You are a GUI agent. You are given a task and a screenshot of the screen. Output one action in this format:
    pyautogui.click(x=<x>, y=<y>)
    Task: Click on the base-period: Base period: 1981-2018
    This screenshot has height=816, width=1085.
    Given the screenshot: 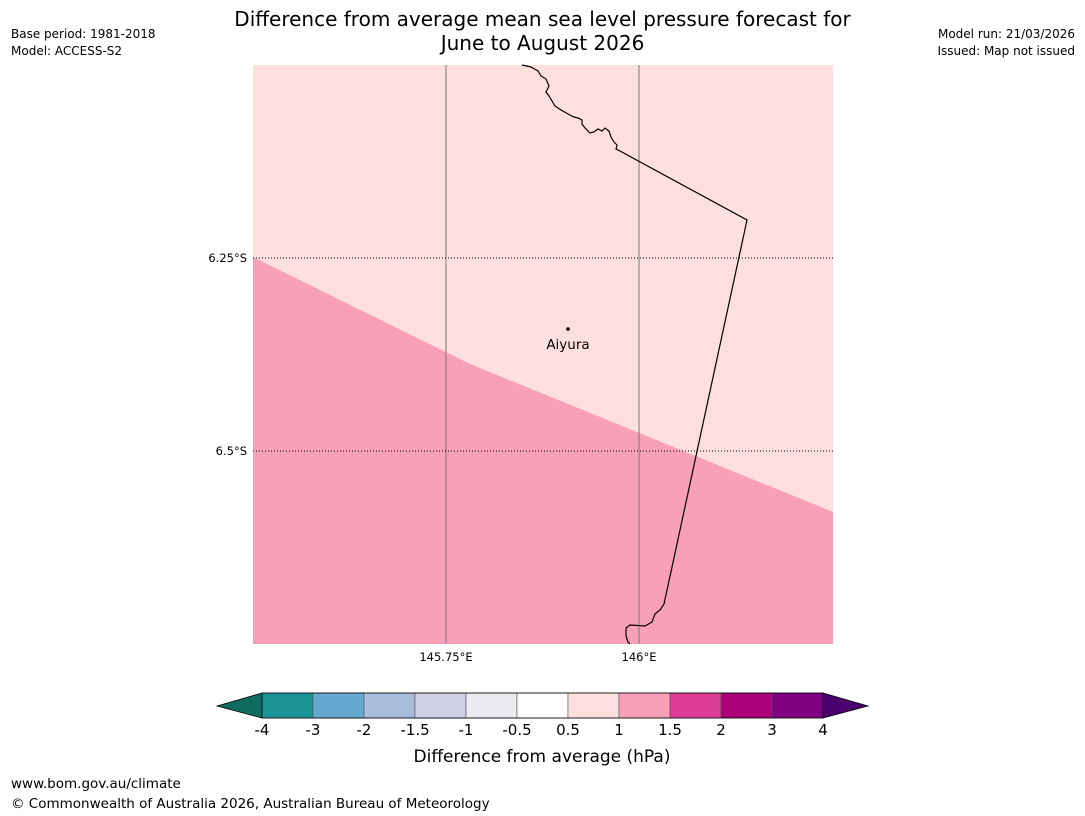 What is the action you would take?
    pyautogui.click(x=83, y=34)
    